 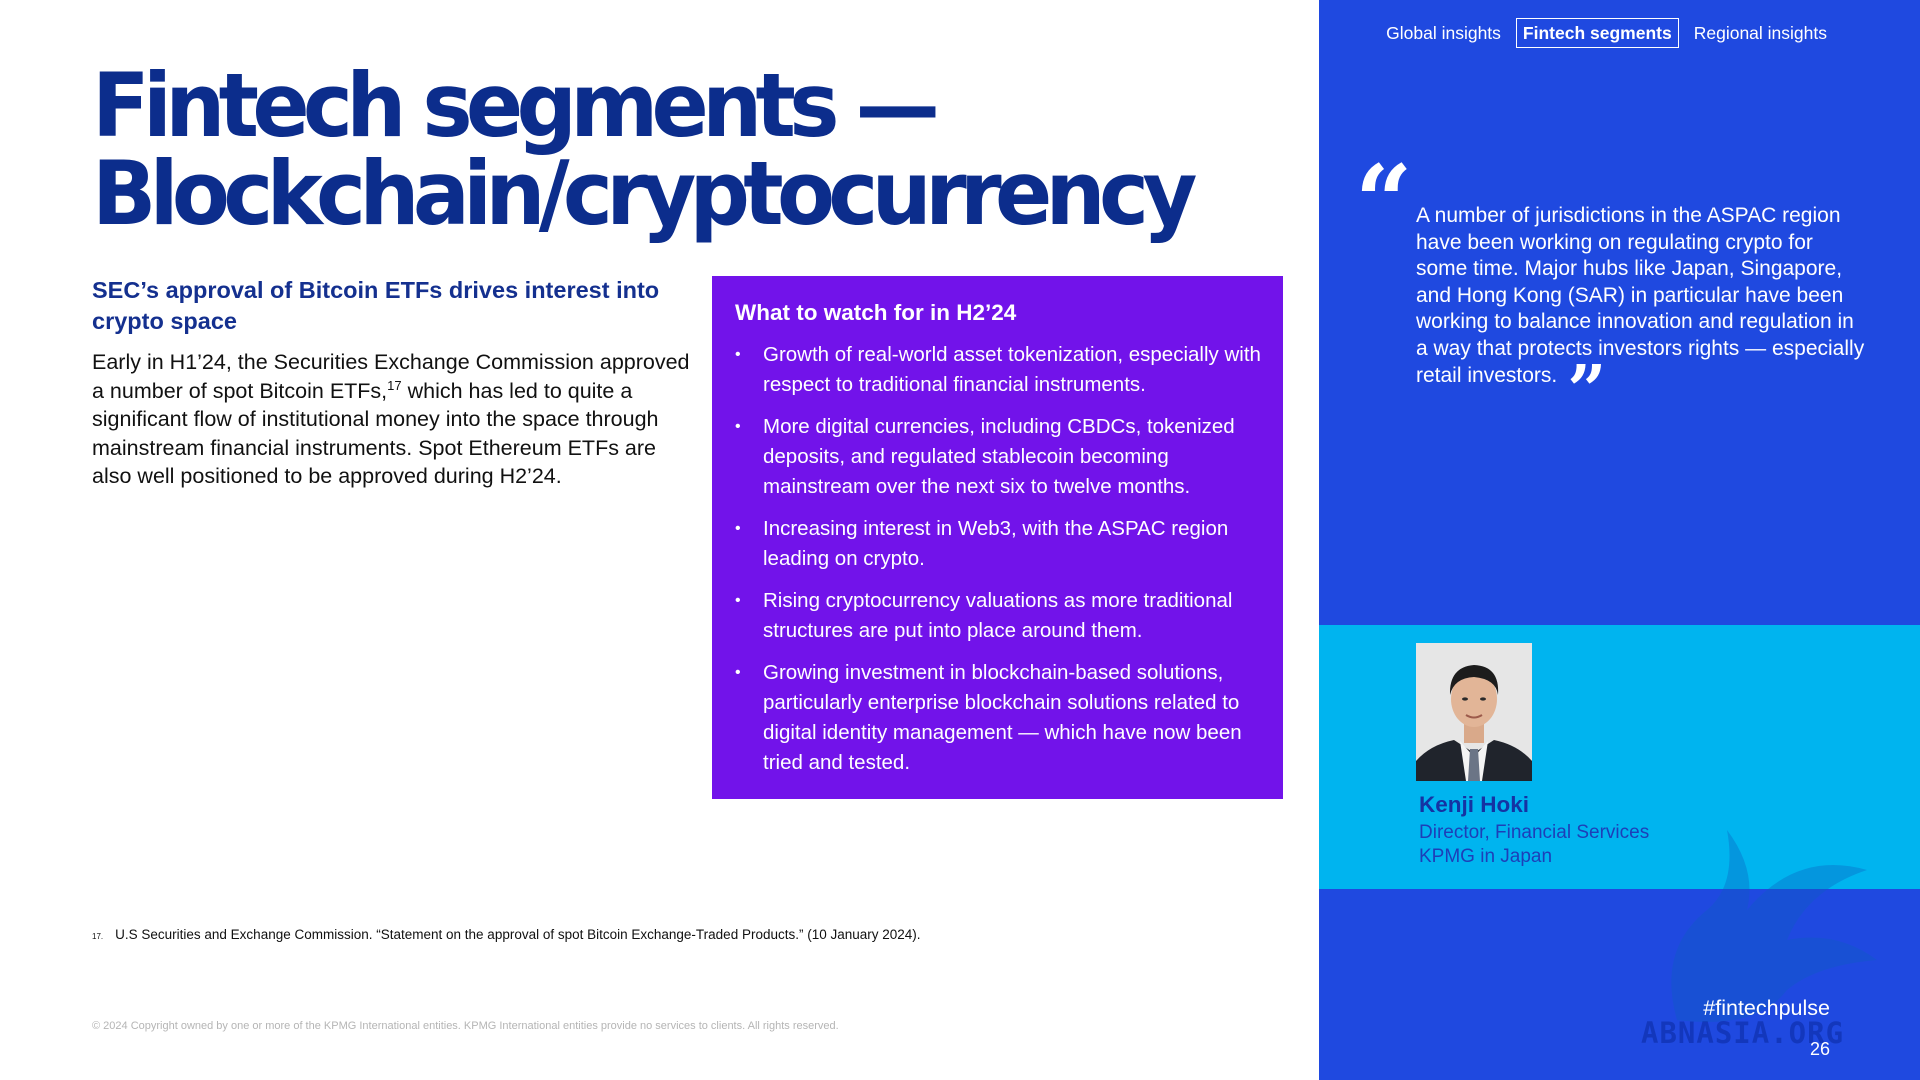 I want to click on open-quote-icon: “, so click(x=1384, y=202).